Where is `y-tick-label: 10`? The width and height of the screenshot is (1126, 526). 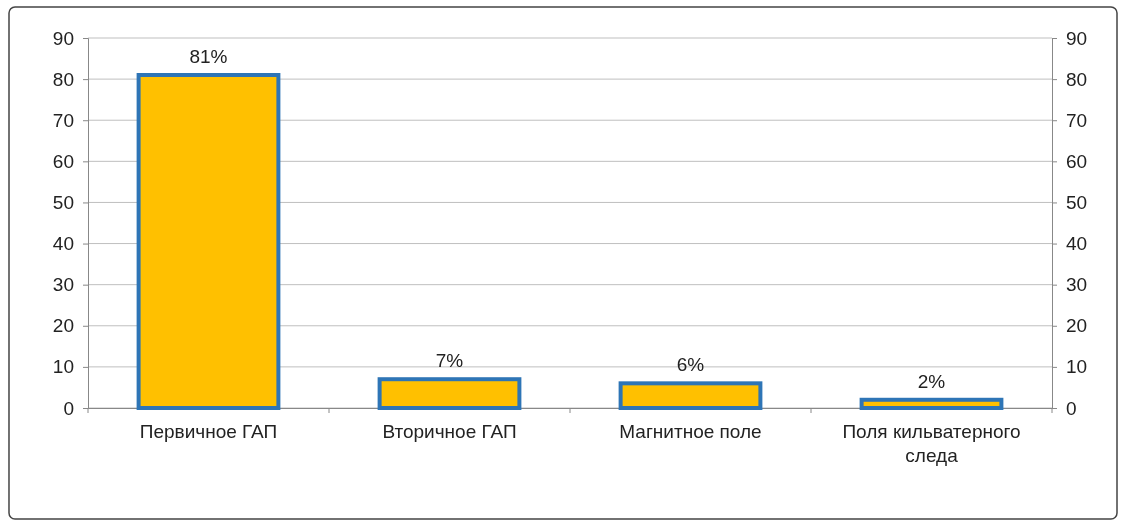
y-tick-label: 10 is located at coordinates (63, 367).